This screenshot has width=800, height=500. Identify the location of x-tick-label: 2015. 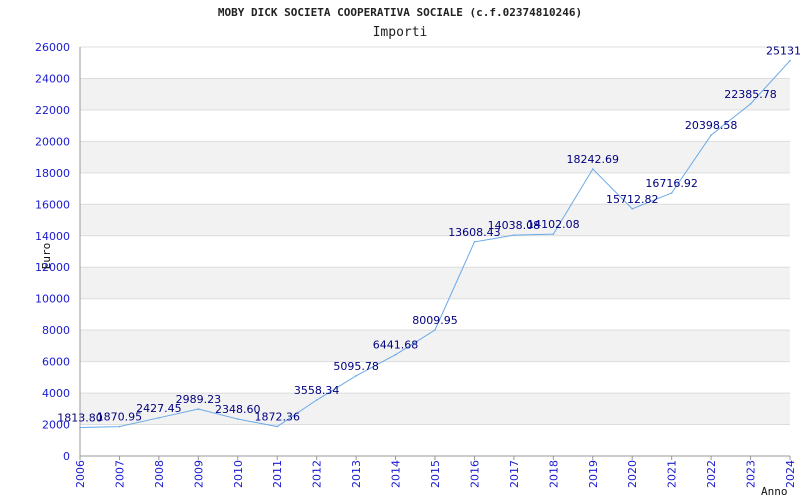
(435, 474).